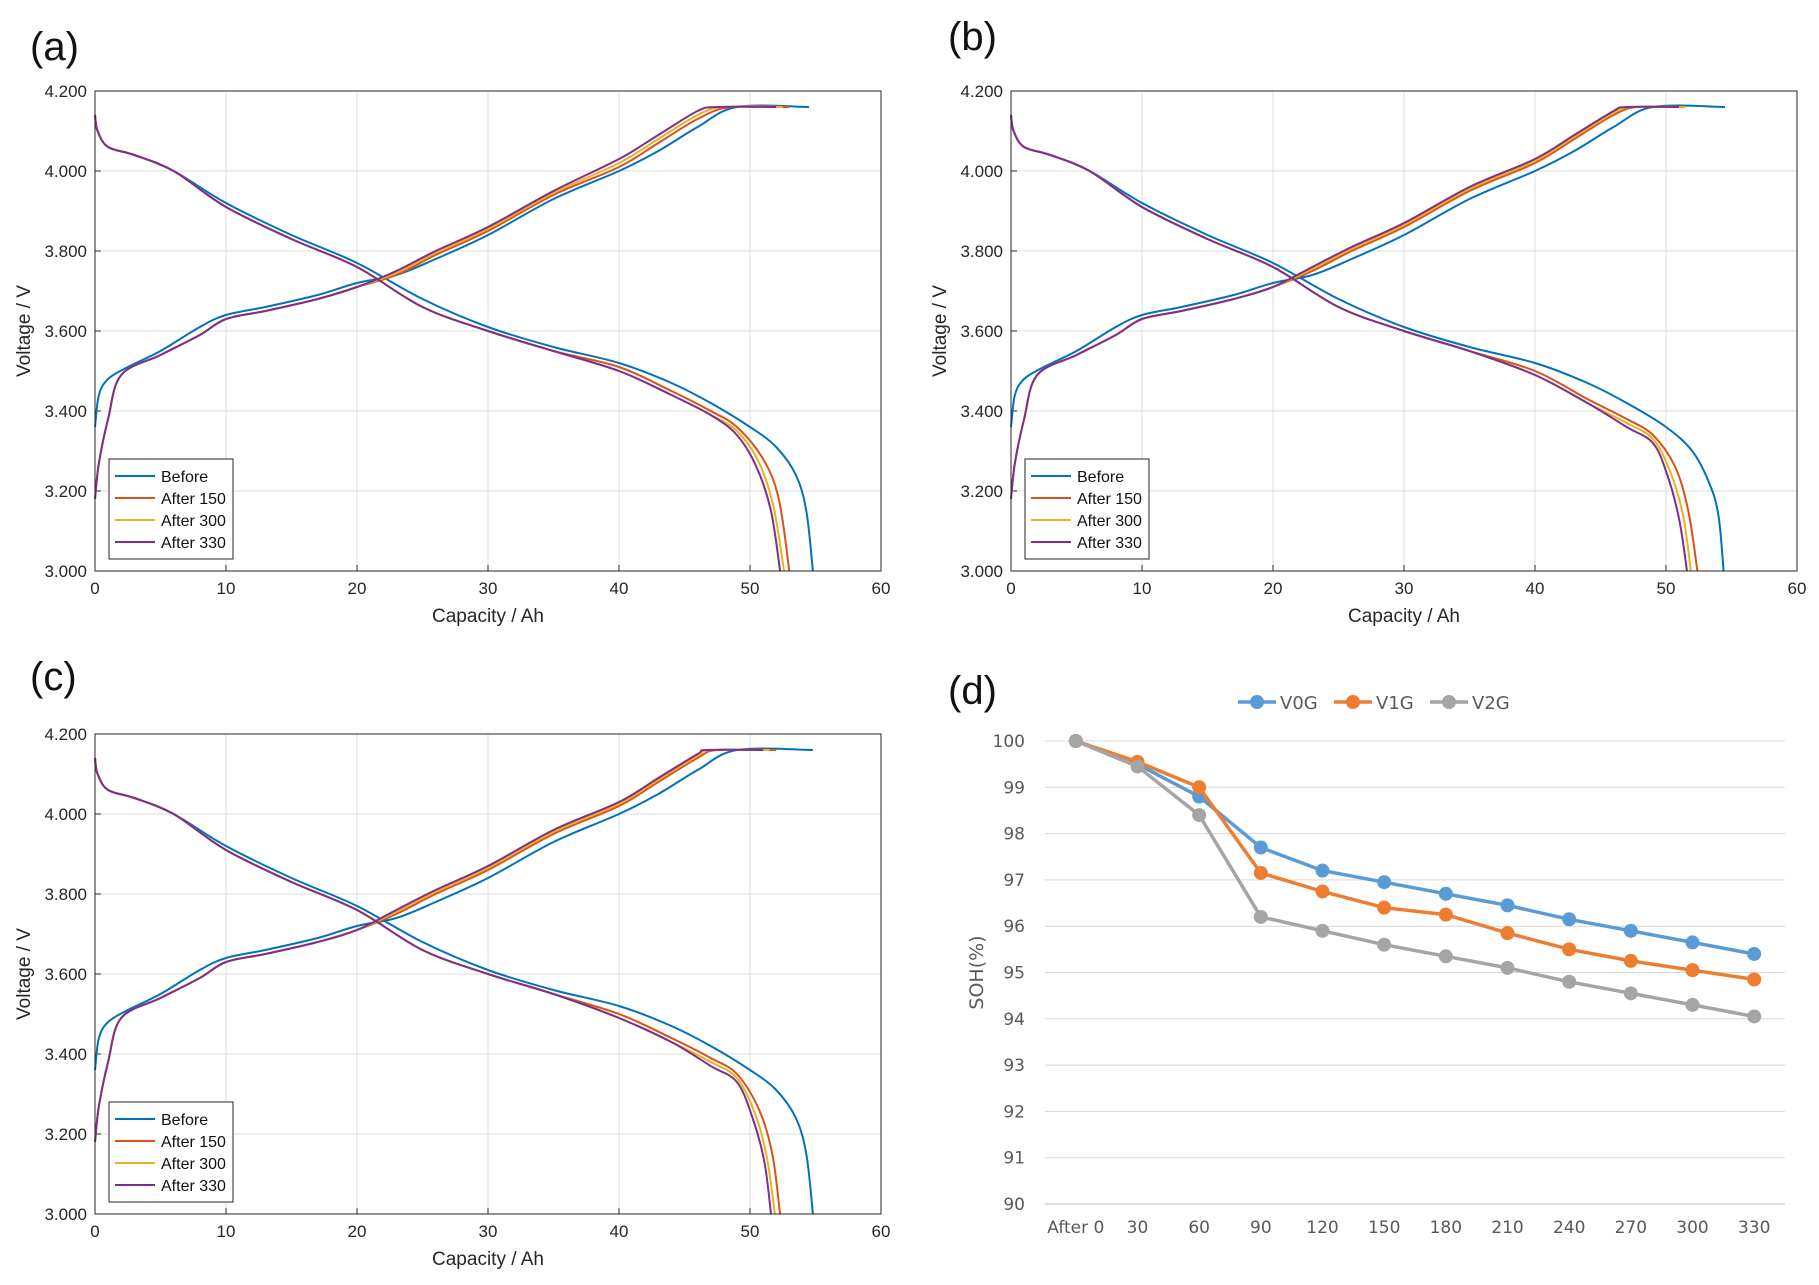 The height and width of the screenshot is (1285, 1819). What do you see at coordinates (1692, 1228) in the screenshot?
I see `x-tick-label: 300` at bounding box center [1692, 1228].